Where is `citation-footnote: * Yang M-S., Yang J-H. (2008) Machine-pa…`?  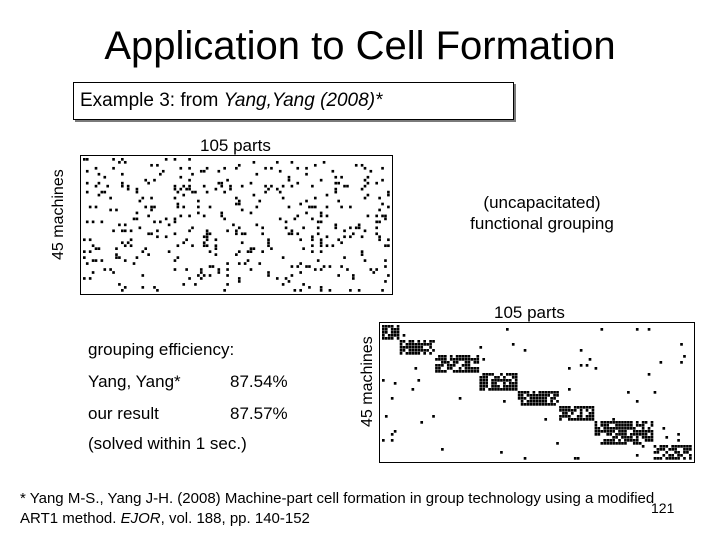
citation-footnote: * Yang M-S., Yang J-H. (2008) Machine-pa… is located at coordinates (362, 509).